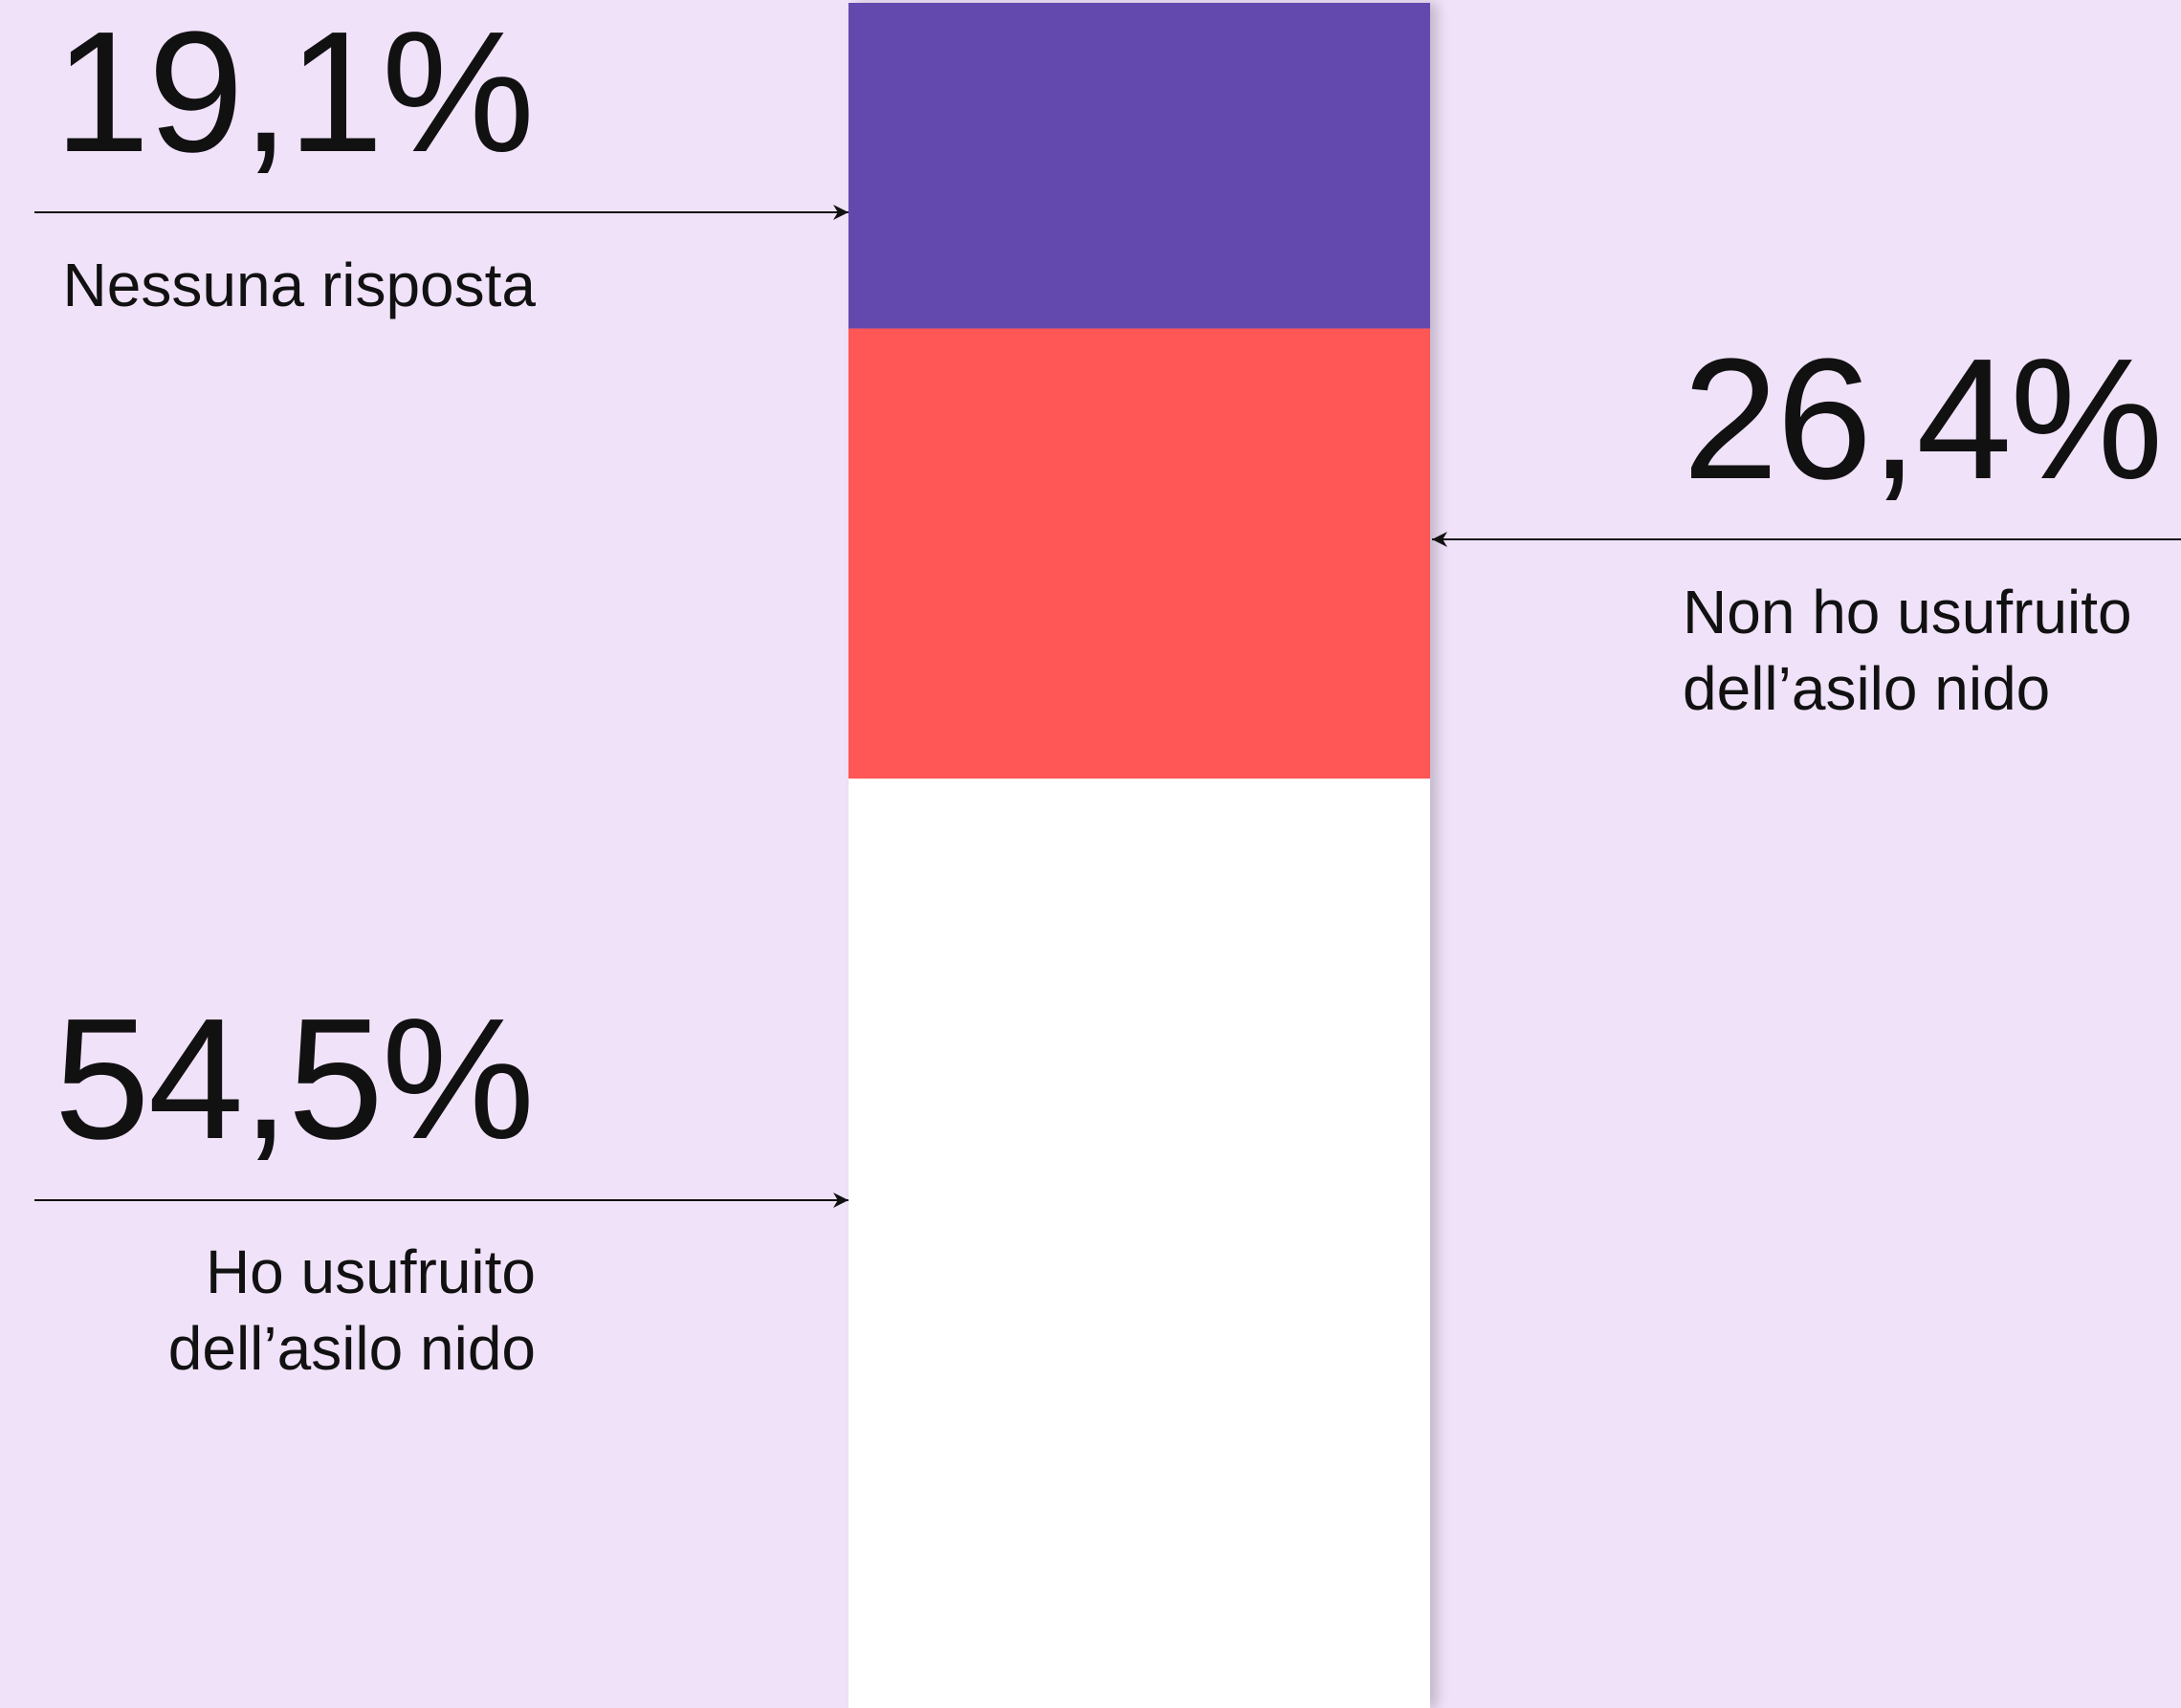  Describe the element at coordinates (351, 1310) in the screenshot. I see `legend-label: Ho usufruito dell’asilo nido` at that location.